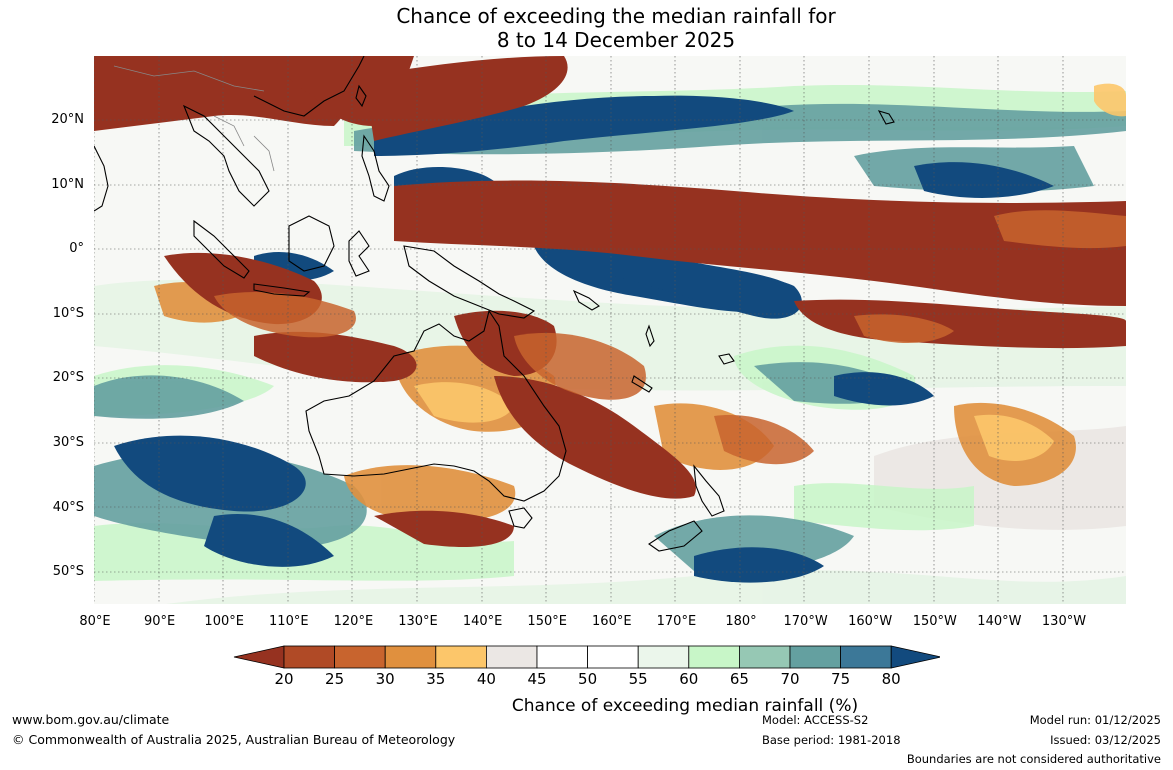  I want to click on longitude-label: 90°E, so click(159, 621).